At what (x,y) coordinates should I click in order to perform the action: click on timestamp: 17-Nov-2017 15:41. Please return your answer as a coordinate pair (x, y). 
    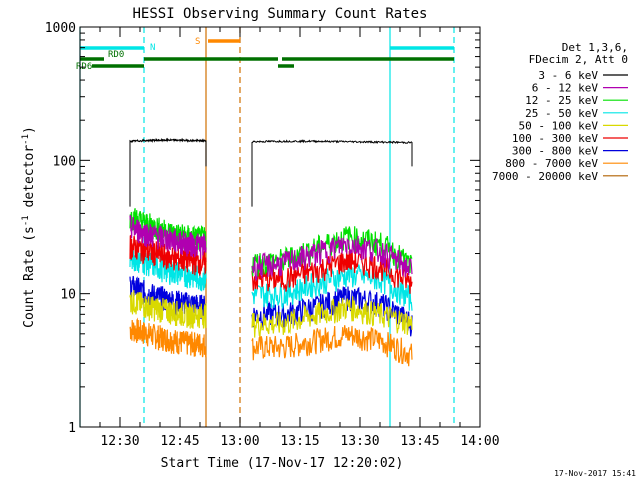
    Looking at the image, I should click on (595, 473).